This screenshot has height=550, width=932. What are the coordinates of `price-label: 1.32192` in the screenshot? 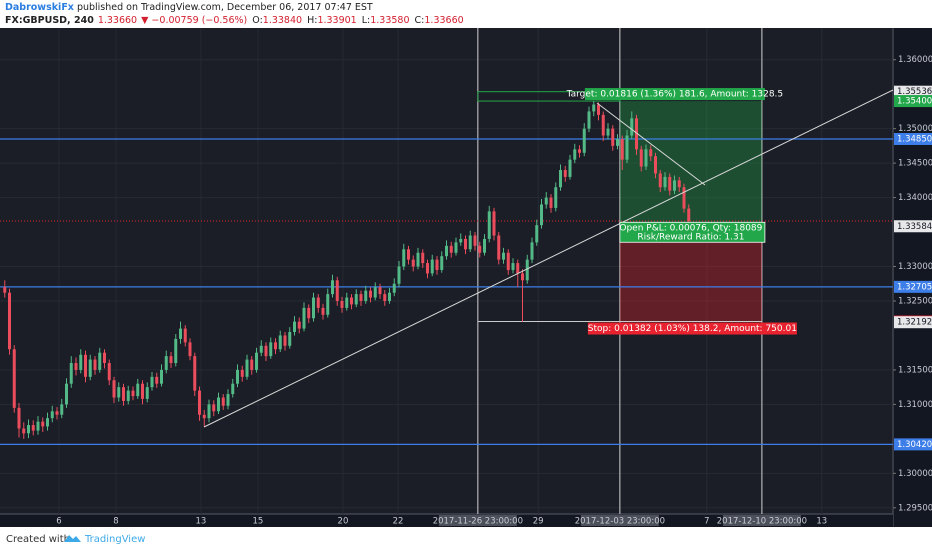 It's located at (914, 323).